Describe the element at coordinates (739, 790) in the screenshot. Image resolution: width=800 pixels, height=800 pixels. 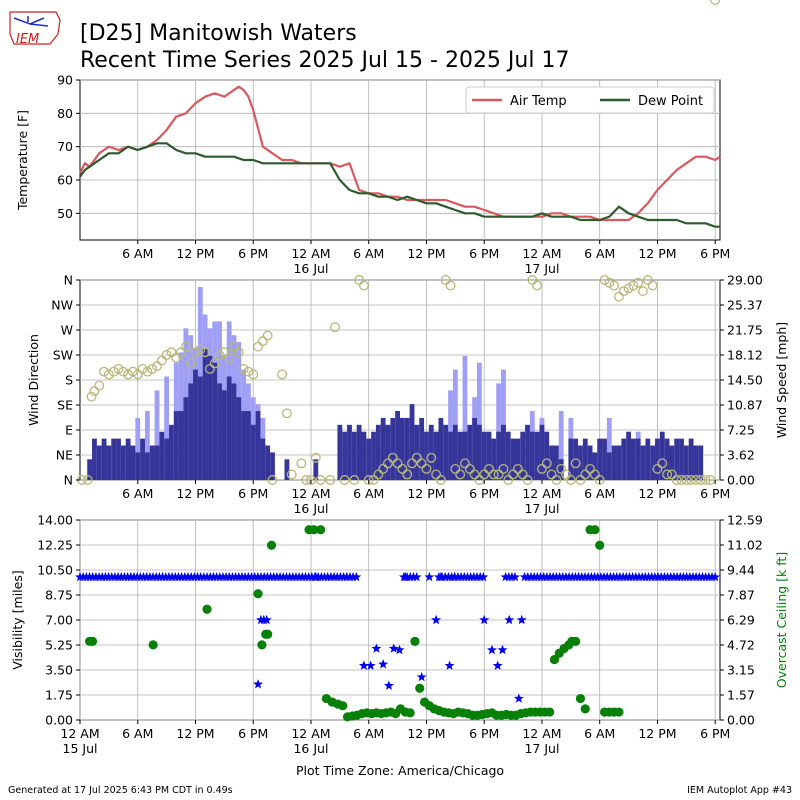
I see `footer-app: IEM Autoplot App #43` at that location.